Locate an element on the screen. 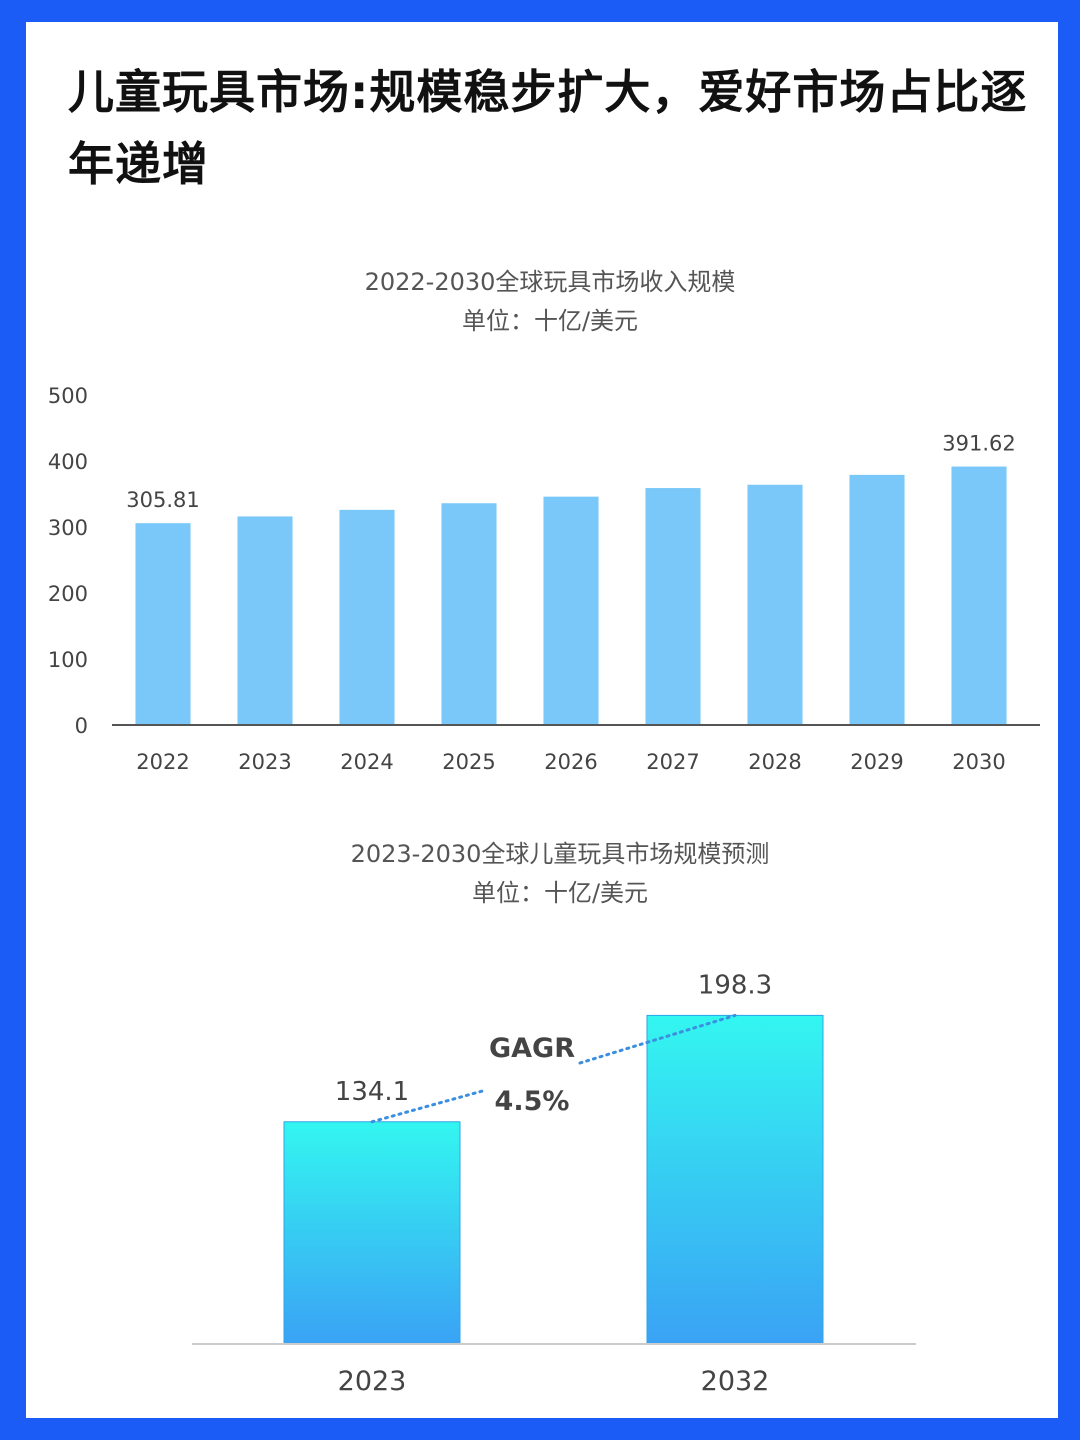 The width and height of the screenshot is (1080, 1440). chart1-bar-2024 is located at coordinates (367, 617).